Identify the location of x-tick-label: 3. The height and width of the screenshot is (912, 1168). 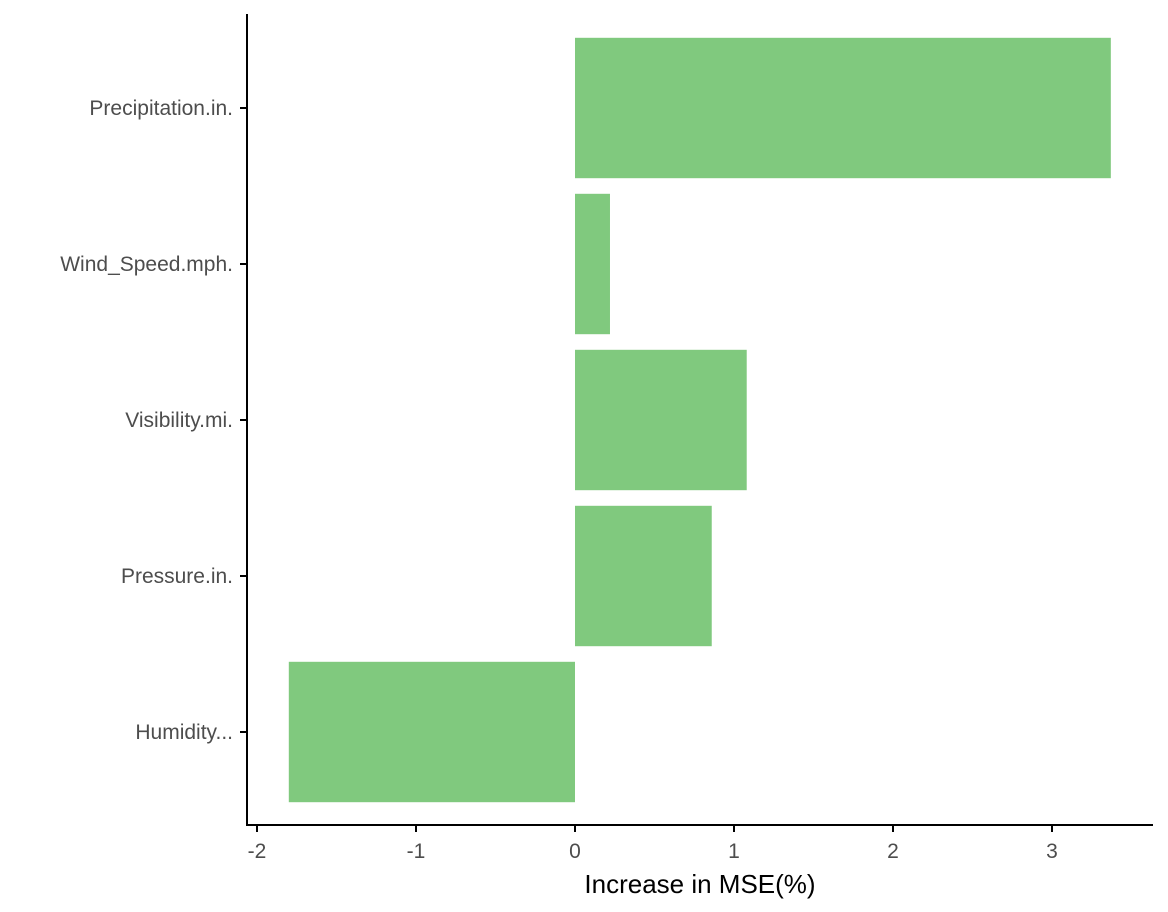
(1052, 851).